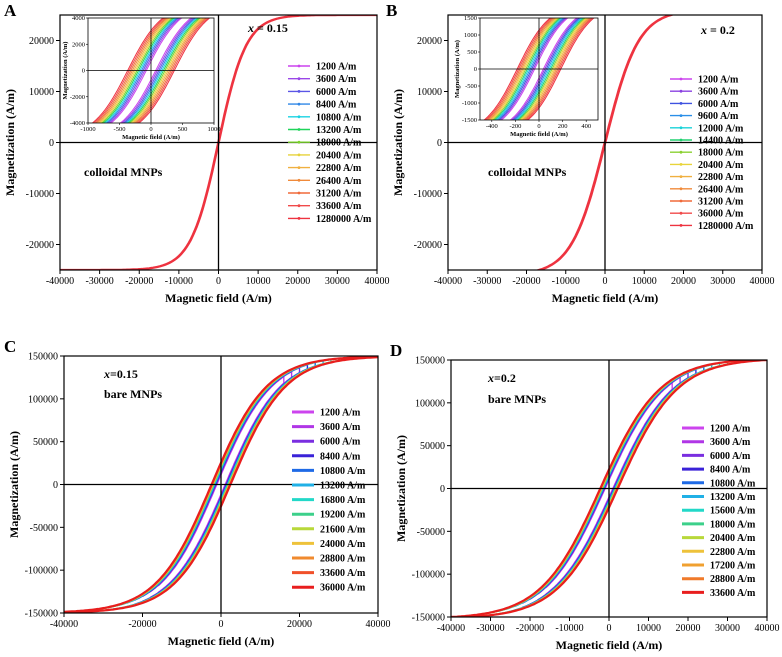 This screenshot has height=657, width=782. I want to click on legend-label: 21600 A/m, so click(343, 529).